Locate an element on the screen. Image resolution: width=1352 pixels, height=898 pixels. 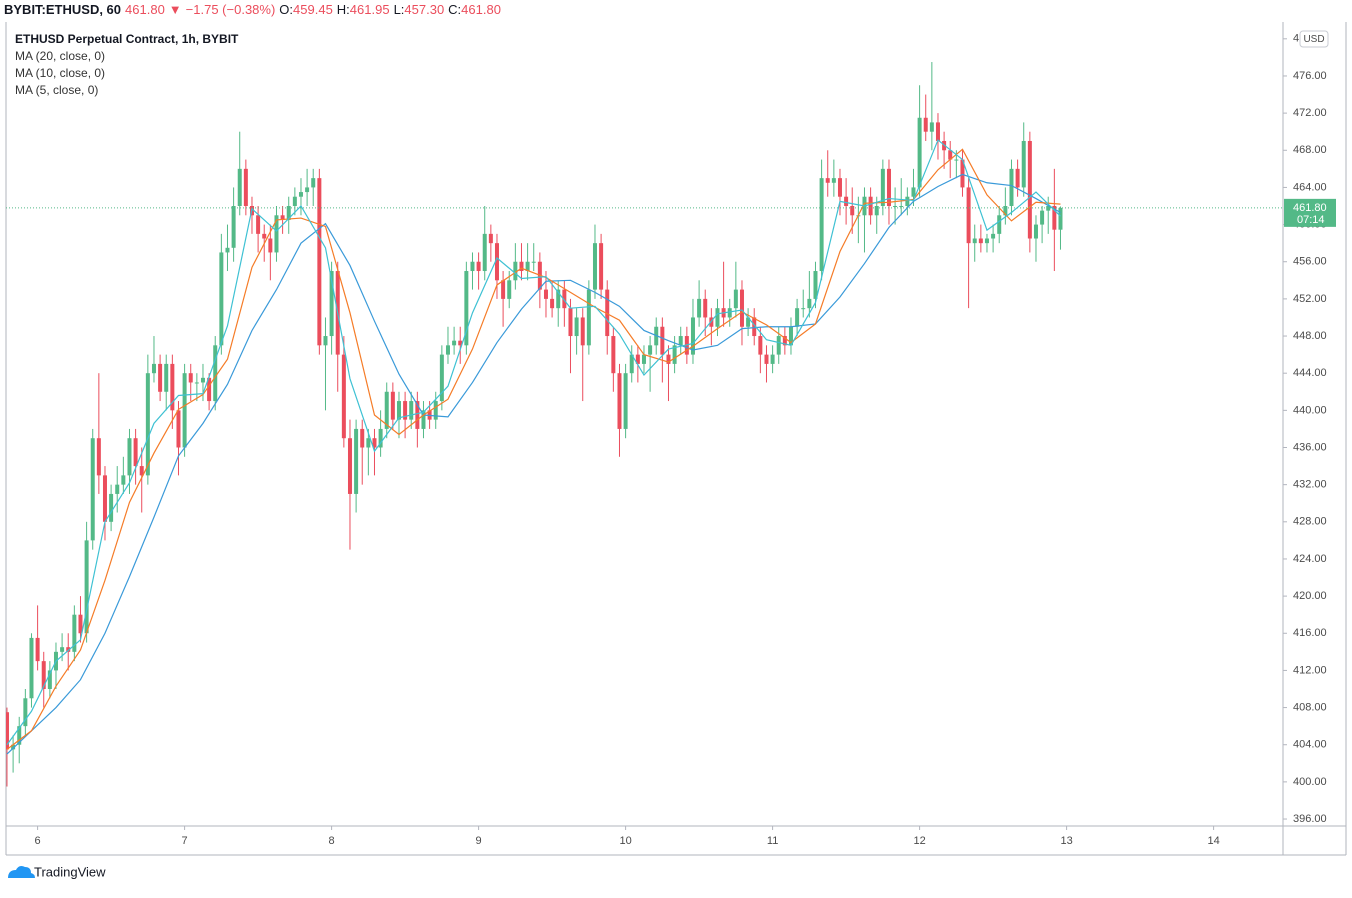
ohlc-item: C:461.80 is located at coordinates (474, 9).